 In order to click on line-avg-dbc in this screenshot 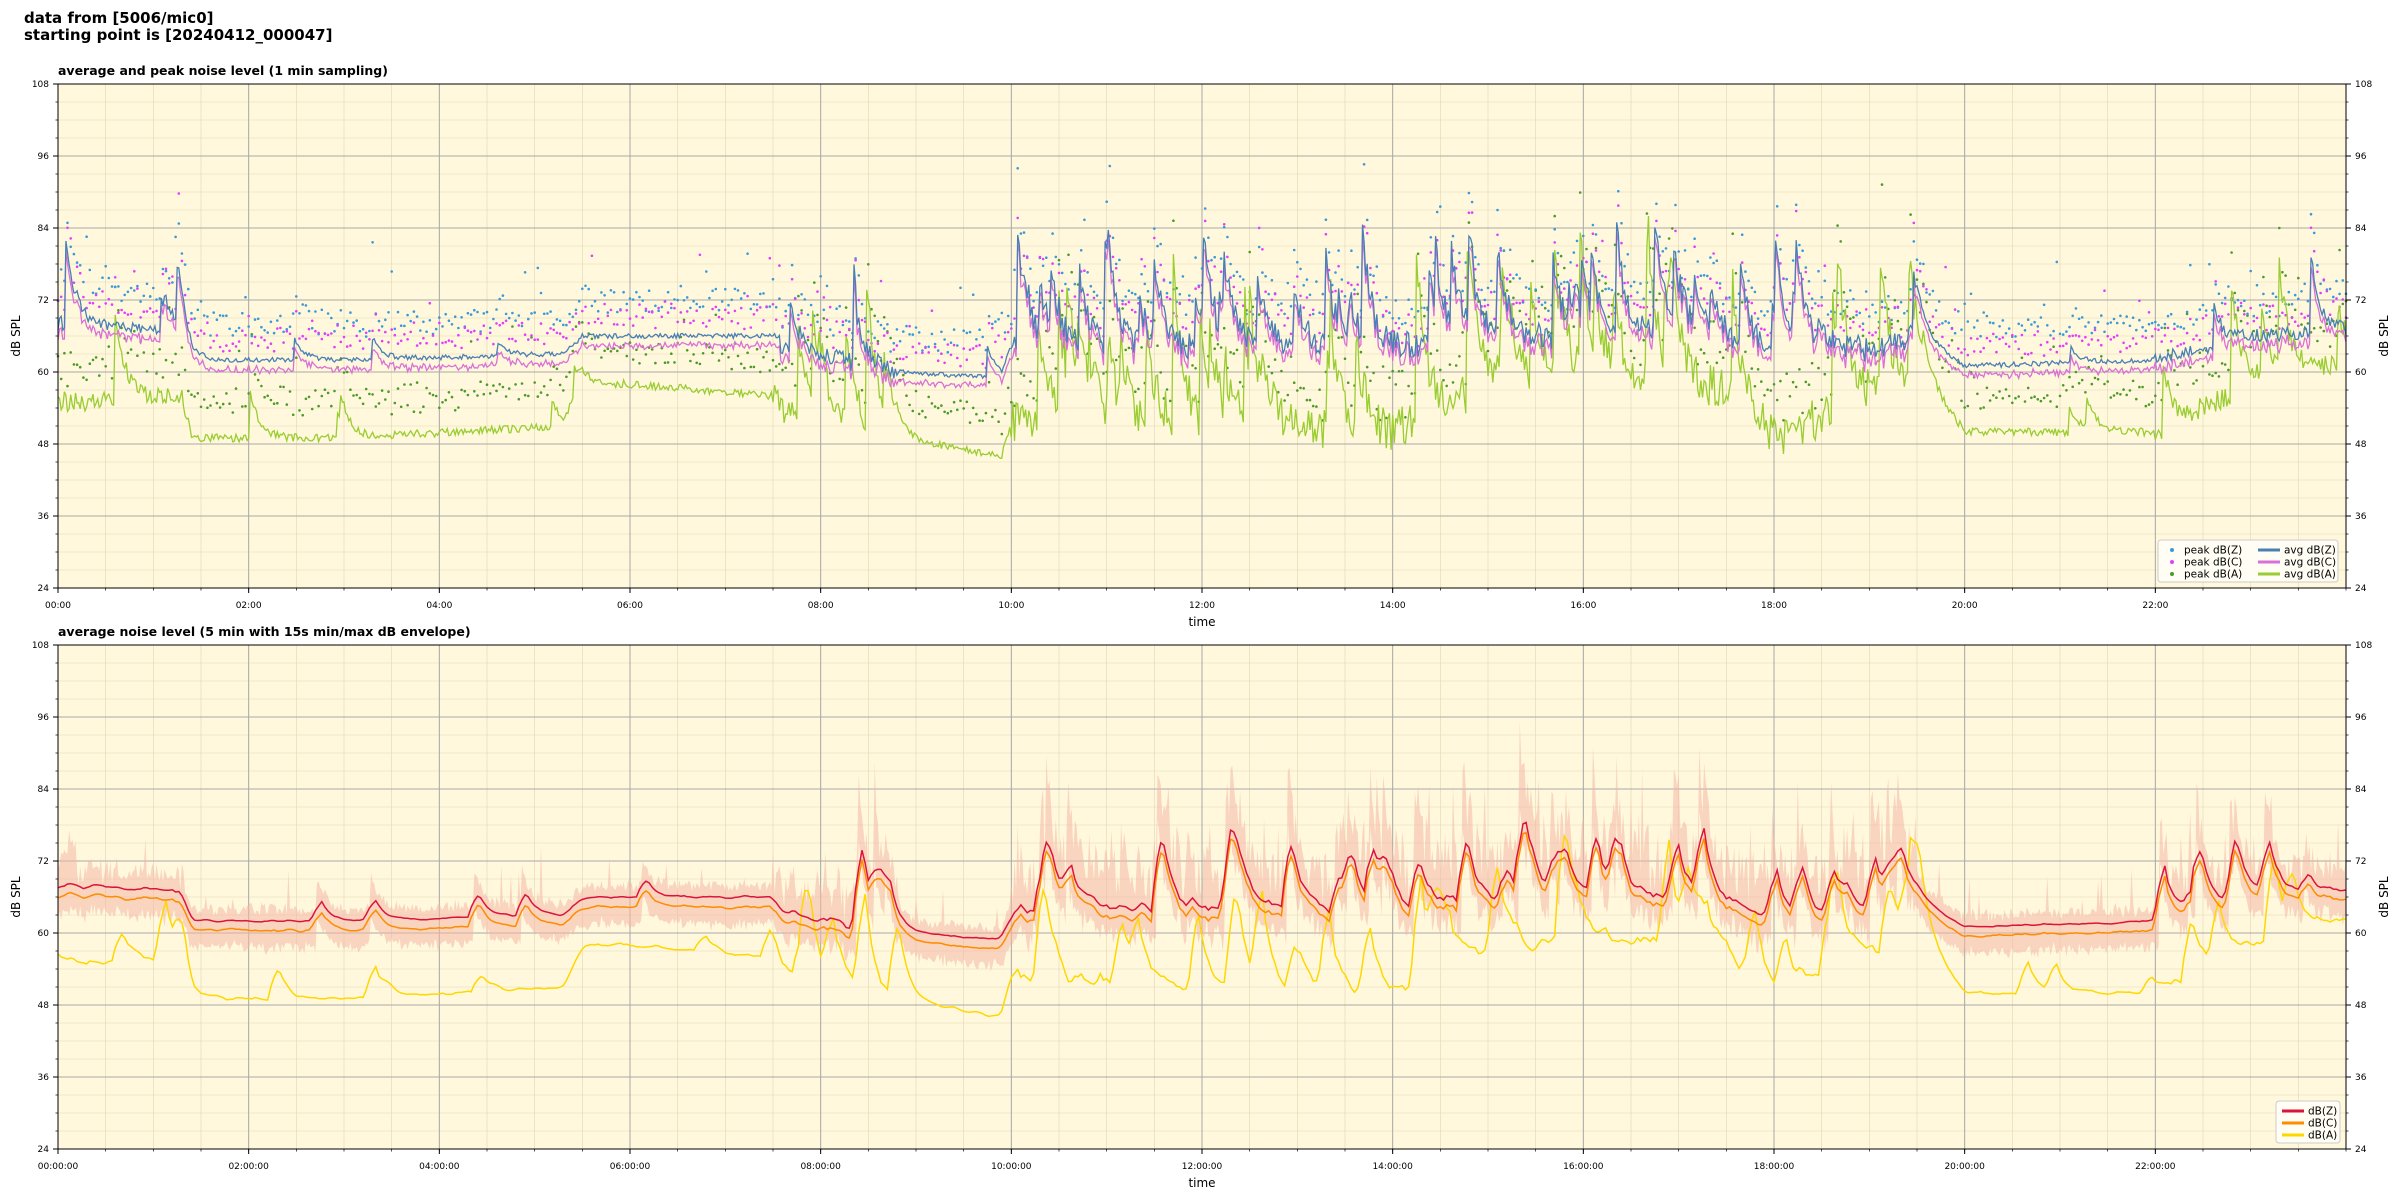, I will do `click(1202, 310)`.